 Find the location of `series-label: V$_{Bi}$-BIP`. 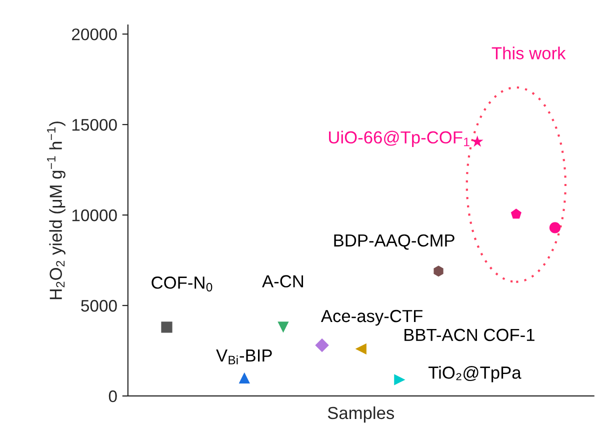

series-label: V$_{Bi}$-BIP is located at coordinates (244, 357).